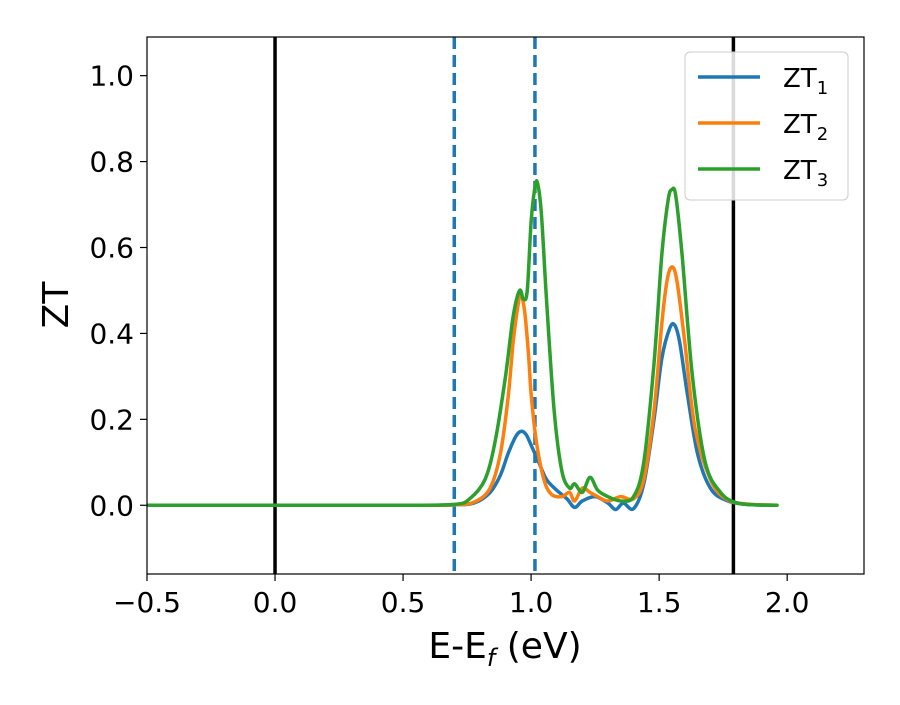 Image resolution: width=900 pixels, height=705 pixels. What do you see at coordinates (531, 602) in the screenshot?
I see `x-tick-label: 1.0` at bounding box center [531, 602].